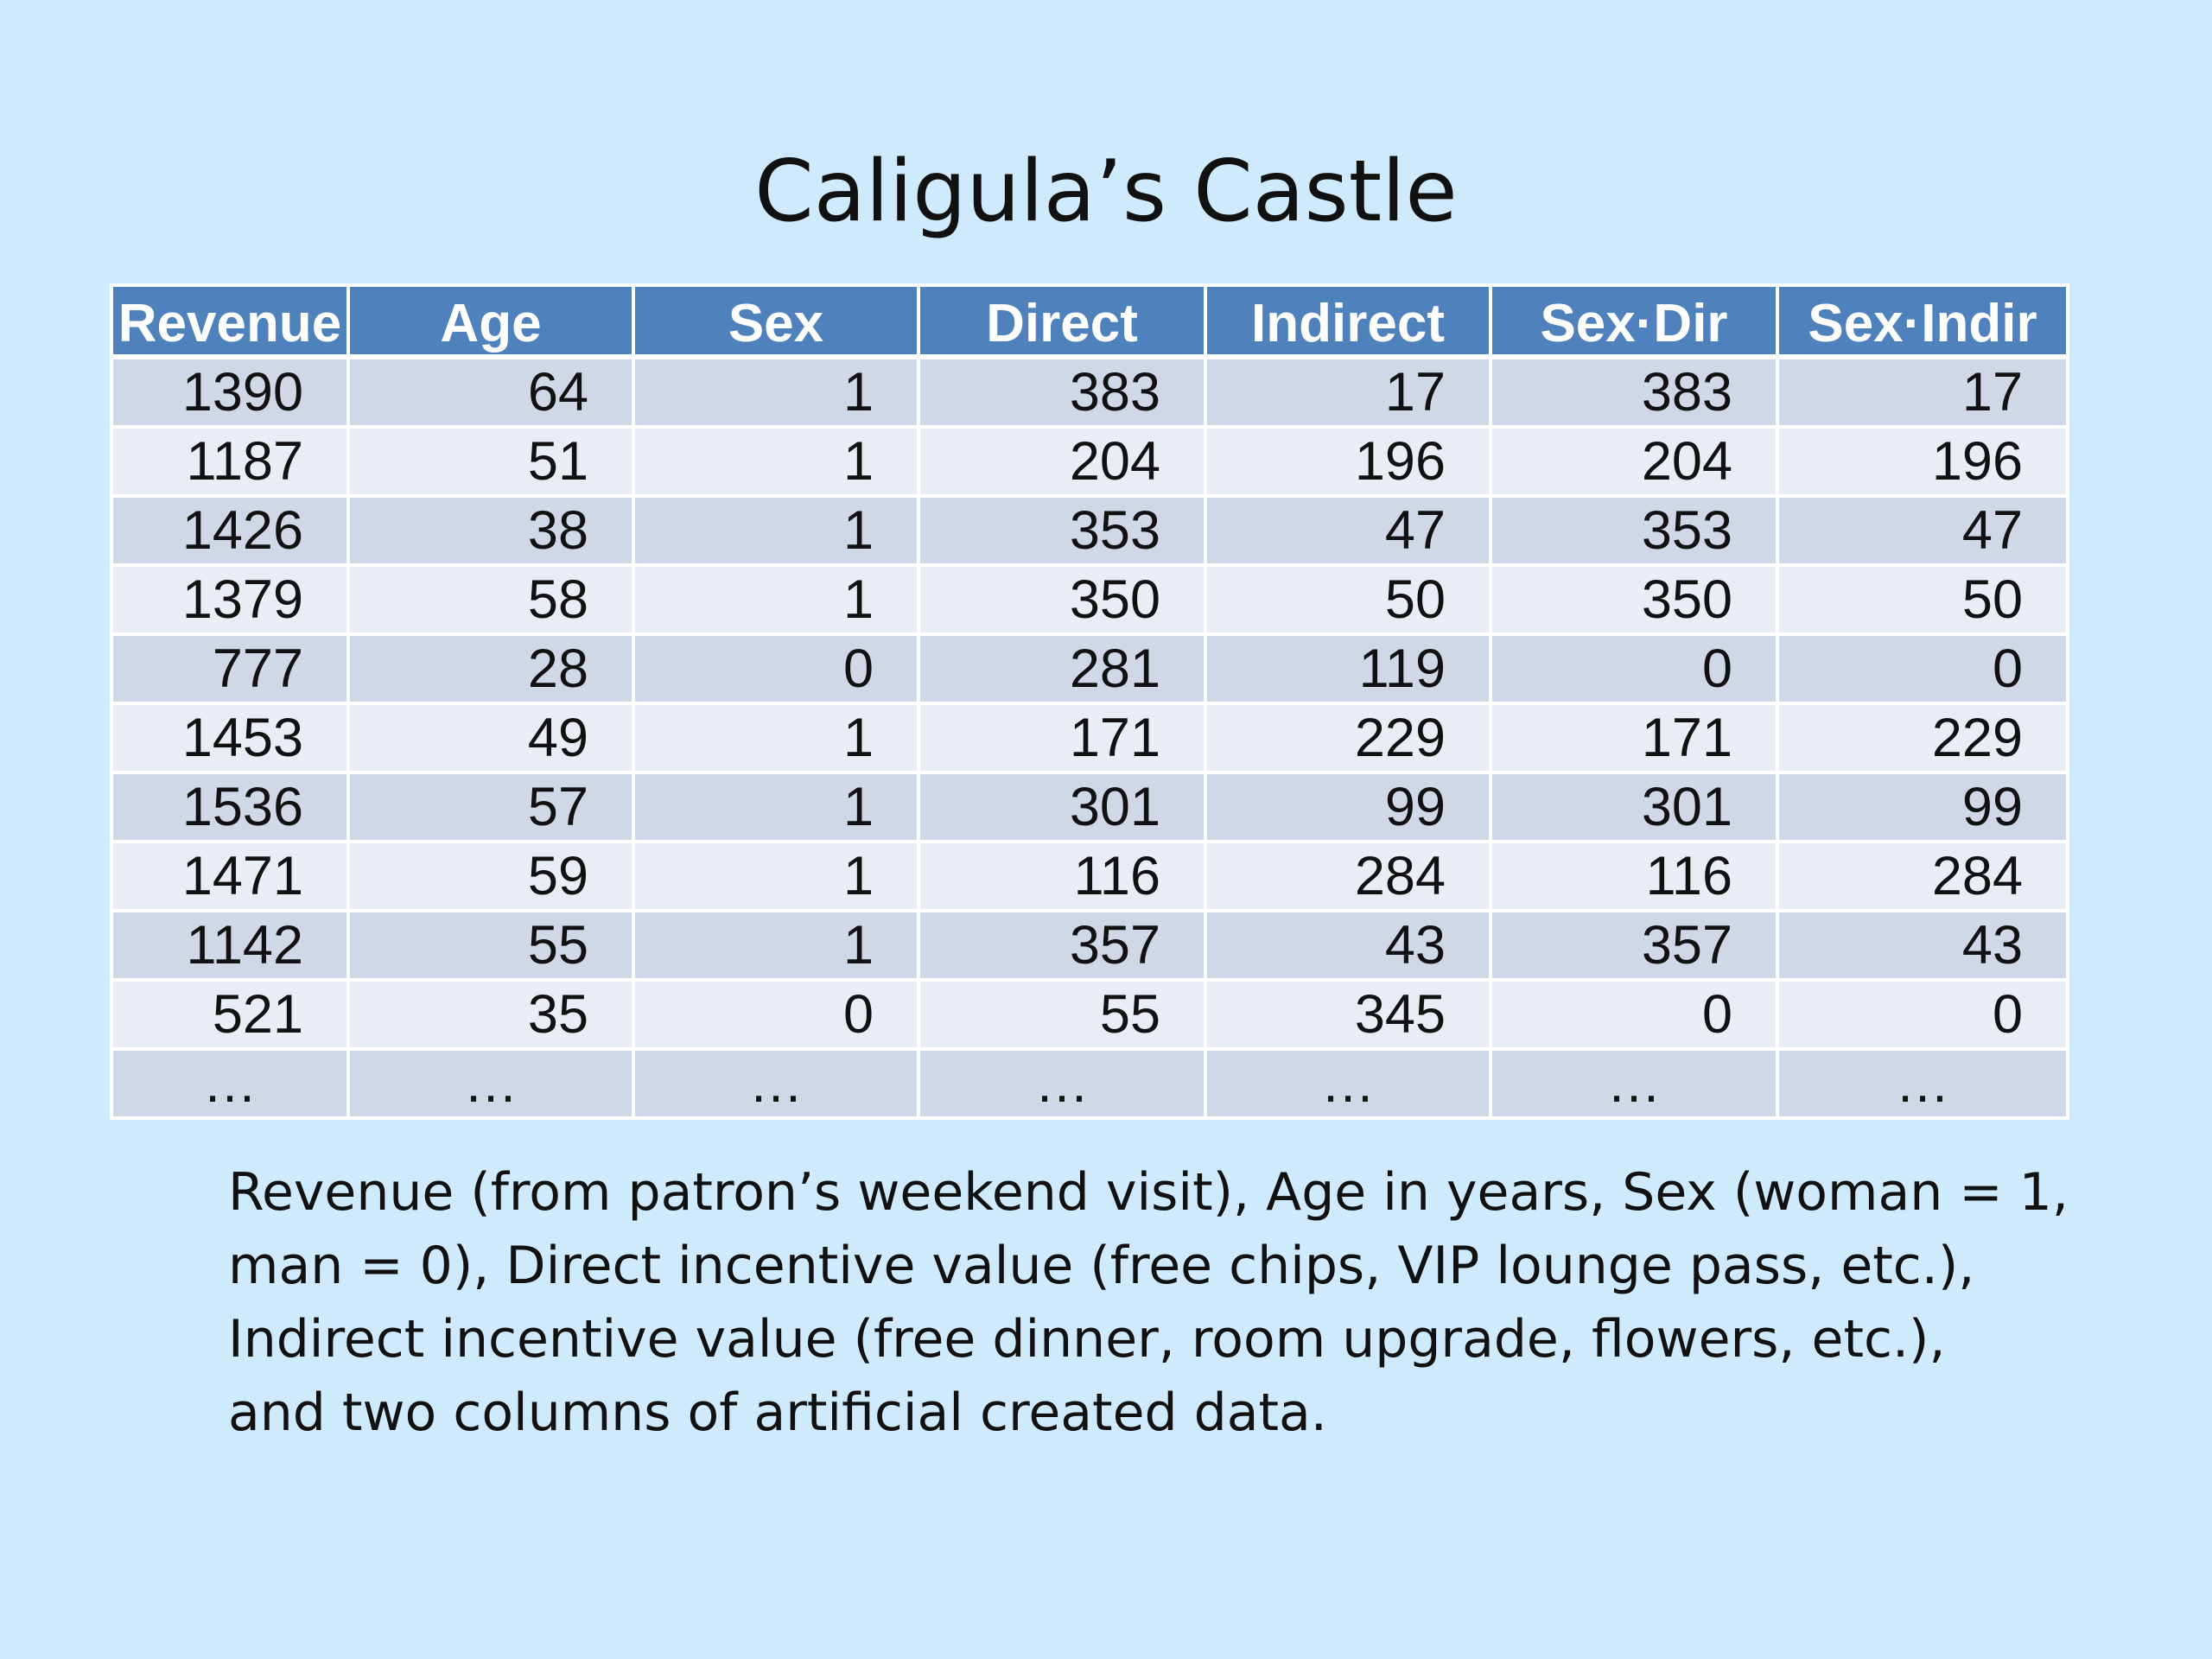 The image size is (2212, 1659). What do you see at coordinates (1348, 321) in the screenshot?
I see `column-header-indirect: Indirect` at bounding box center [1348, 321].